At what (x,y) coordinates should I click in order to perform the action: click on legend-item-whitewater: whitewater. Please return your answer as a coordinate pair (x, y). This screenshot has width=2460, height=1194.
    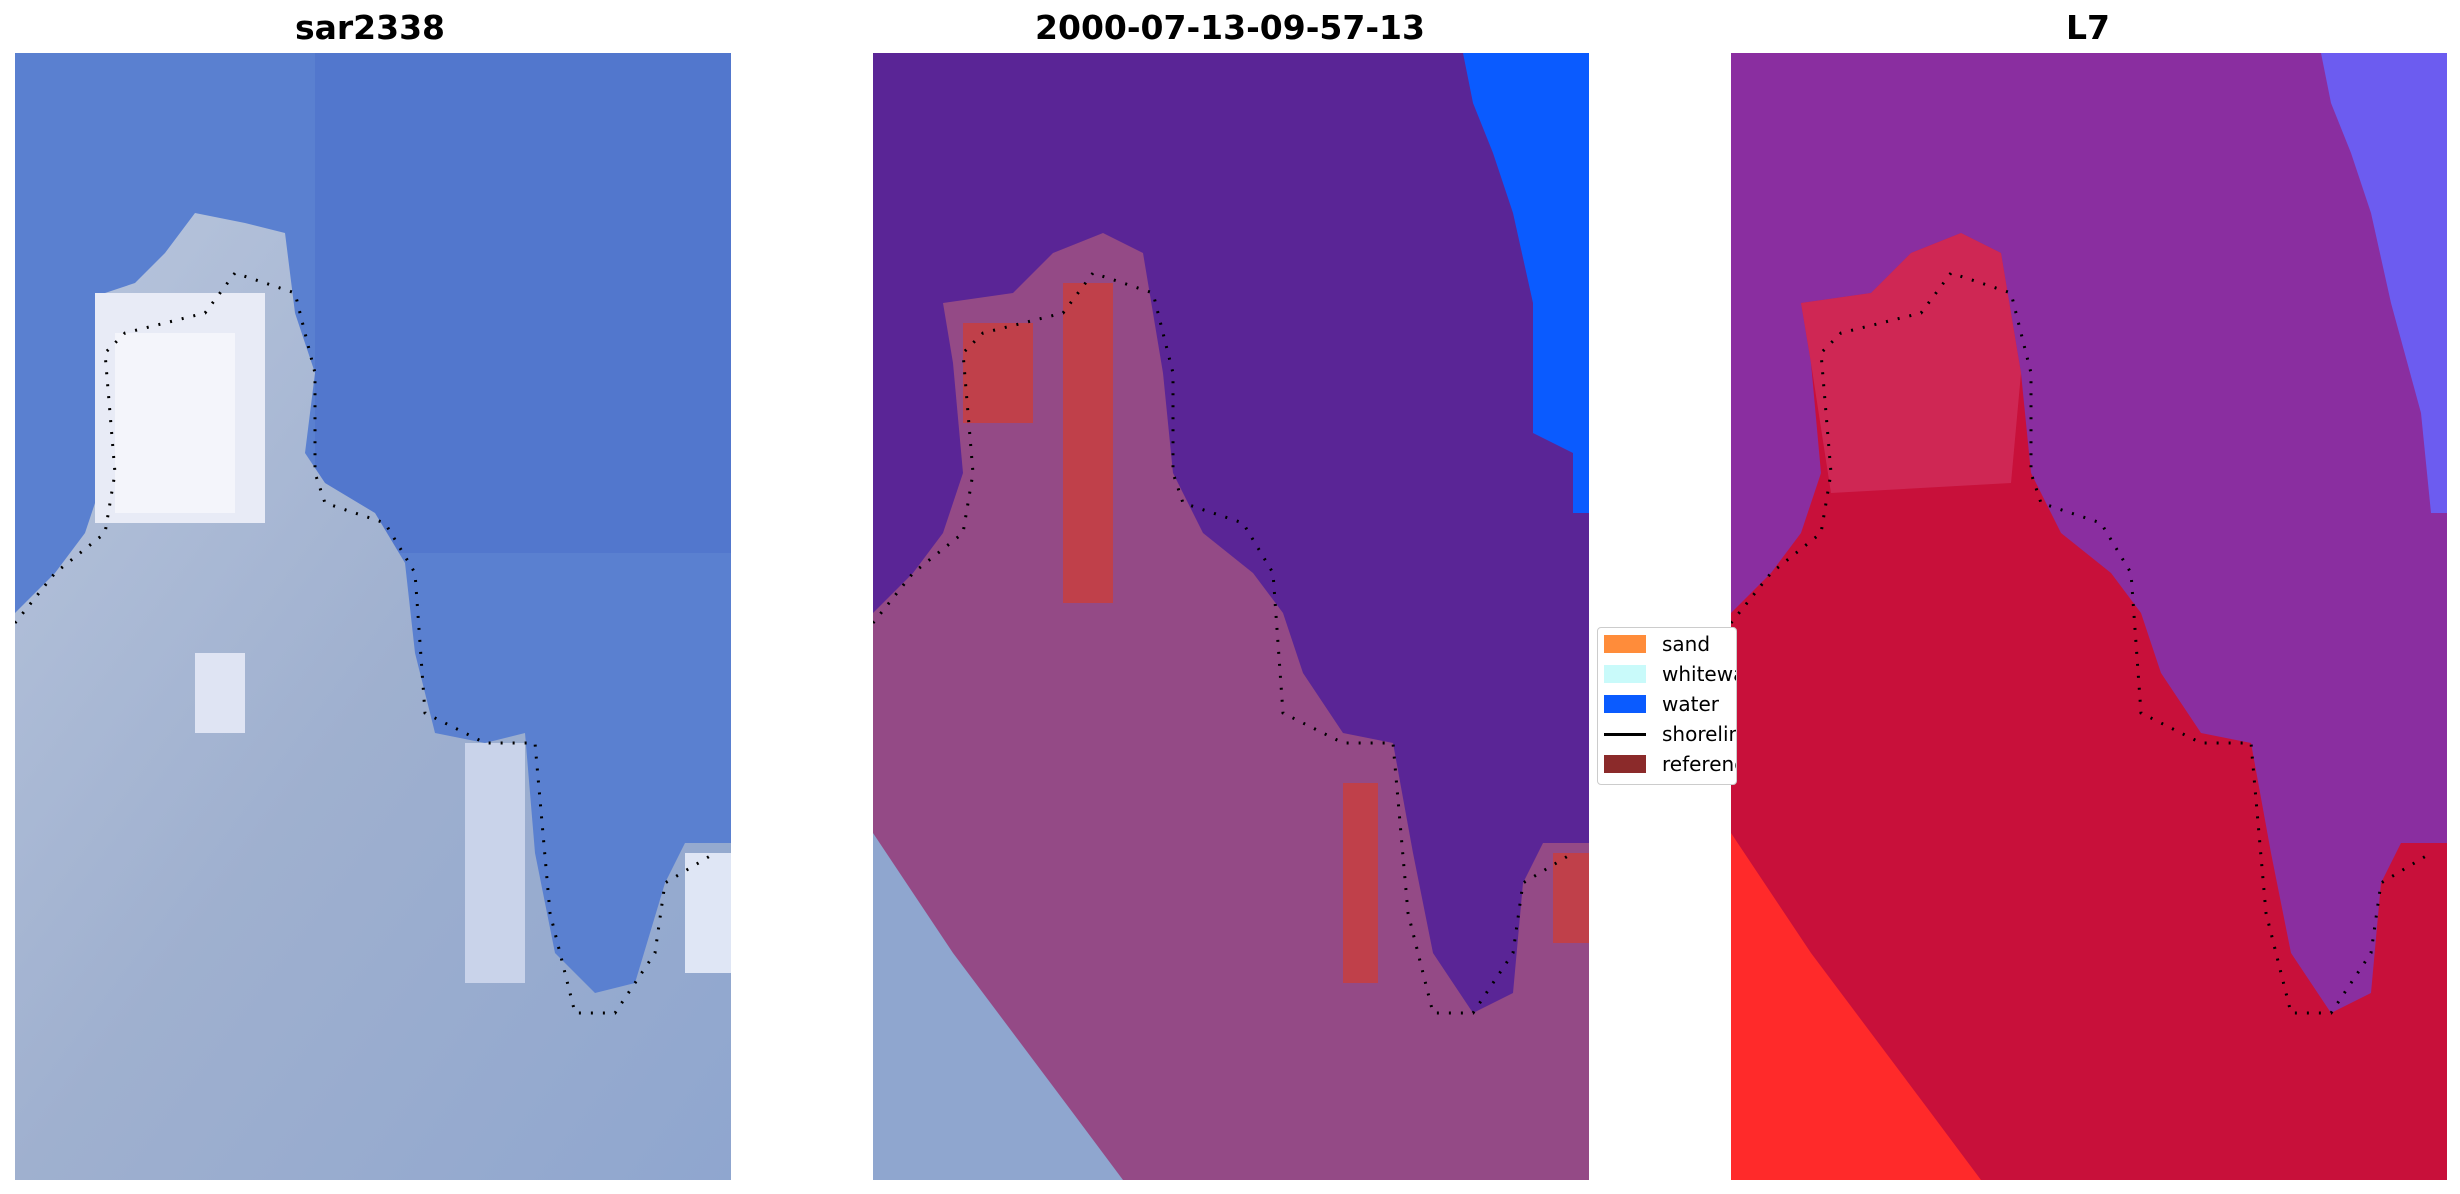
    Looking at the image, I should click on (1670, 674).